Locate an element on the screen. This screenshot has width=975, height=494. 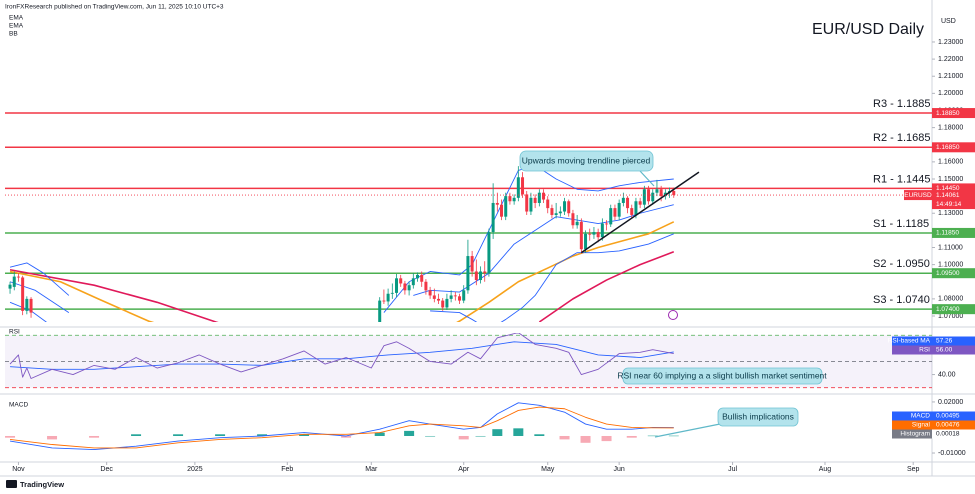
level-tag-label: 1.18850 is located at coordinates (948, 113).